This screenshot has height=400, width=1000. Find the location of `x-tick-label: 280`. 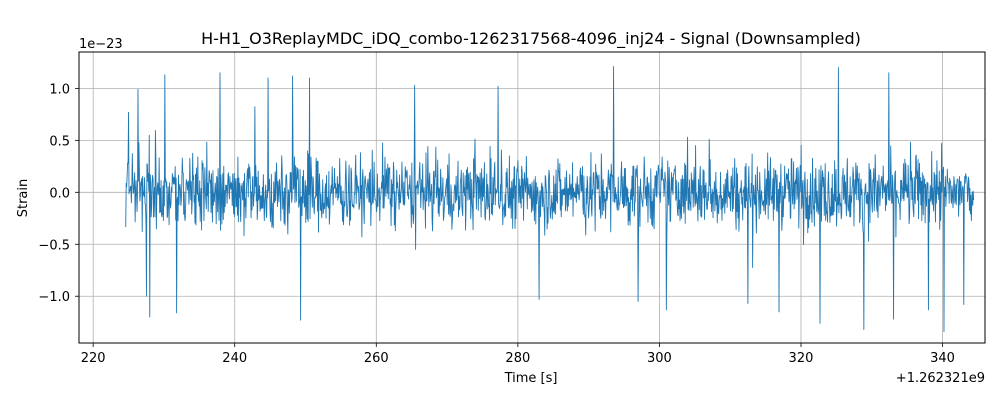

x-tick-label: 280 is located at coordinates (517, 358).